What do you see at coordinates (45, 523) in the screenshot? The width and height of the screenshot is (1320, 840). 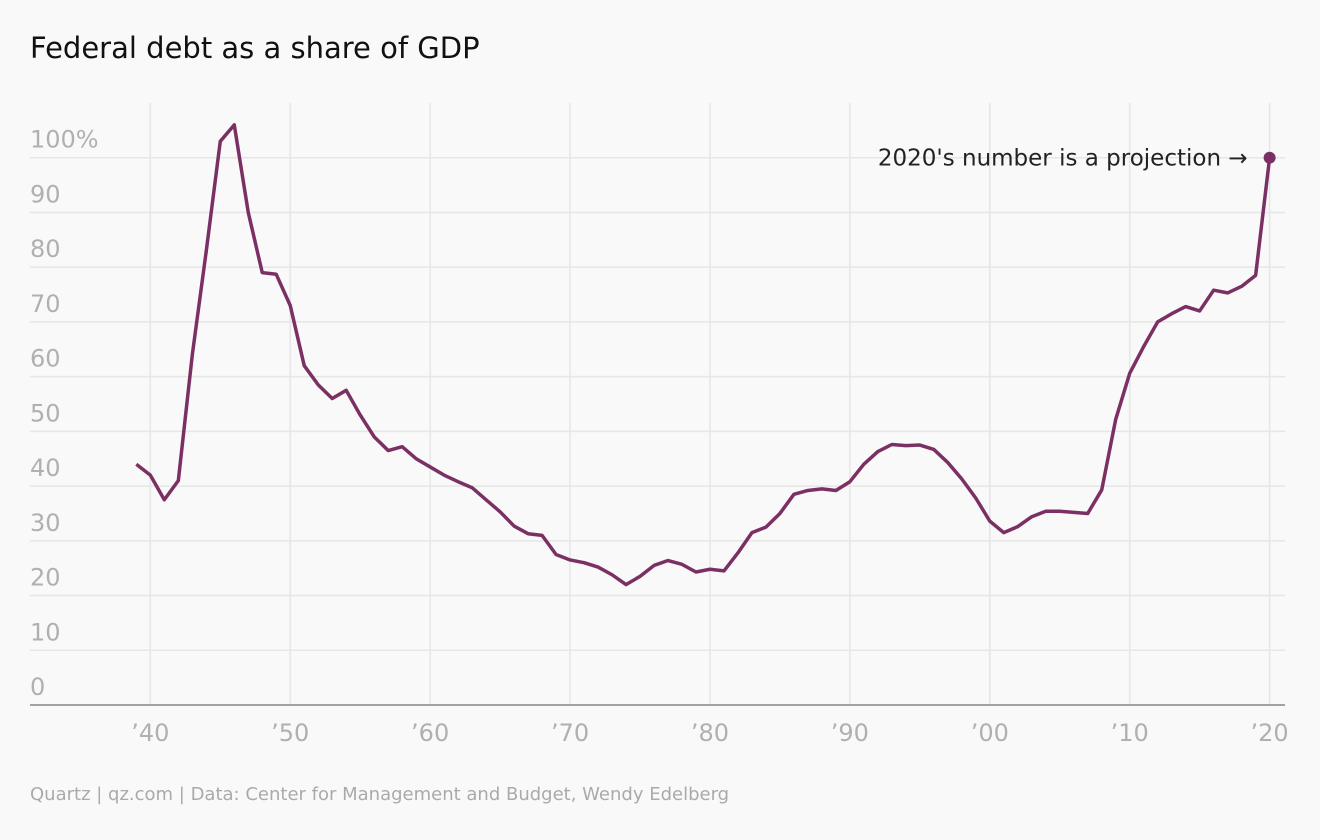 I see `y-tick-label: 30` at bounding box center [45, 523].